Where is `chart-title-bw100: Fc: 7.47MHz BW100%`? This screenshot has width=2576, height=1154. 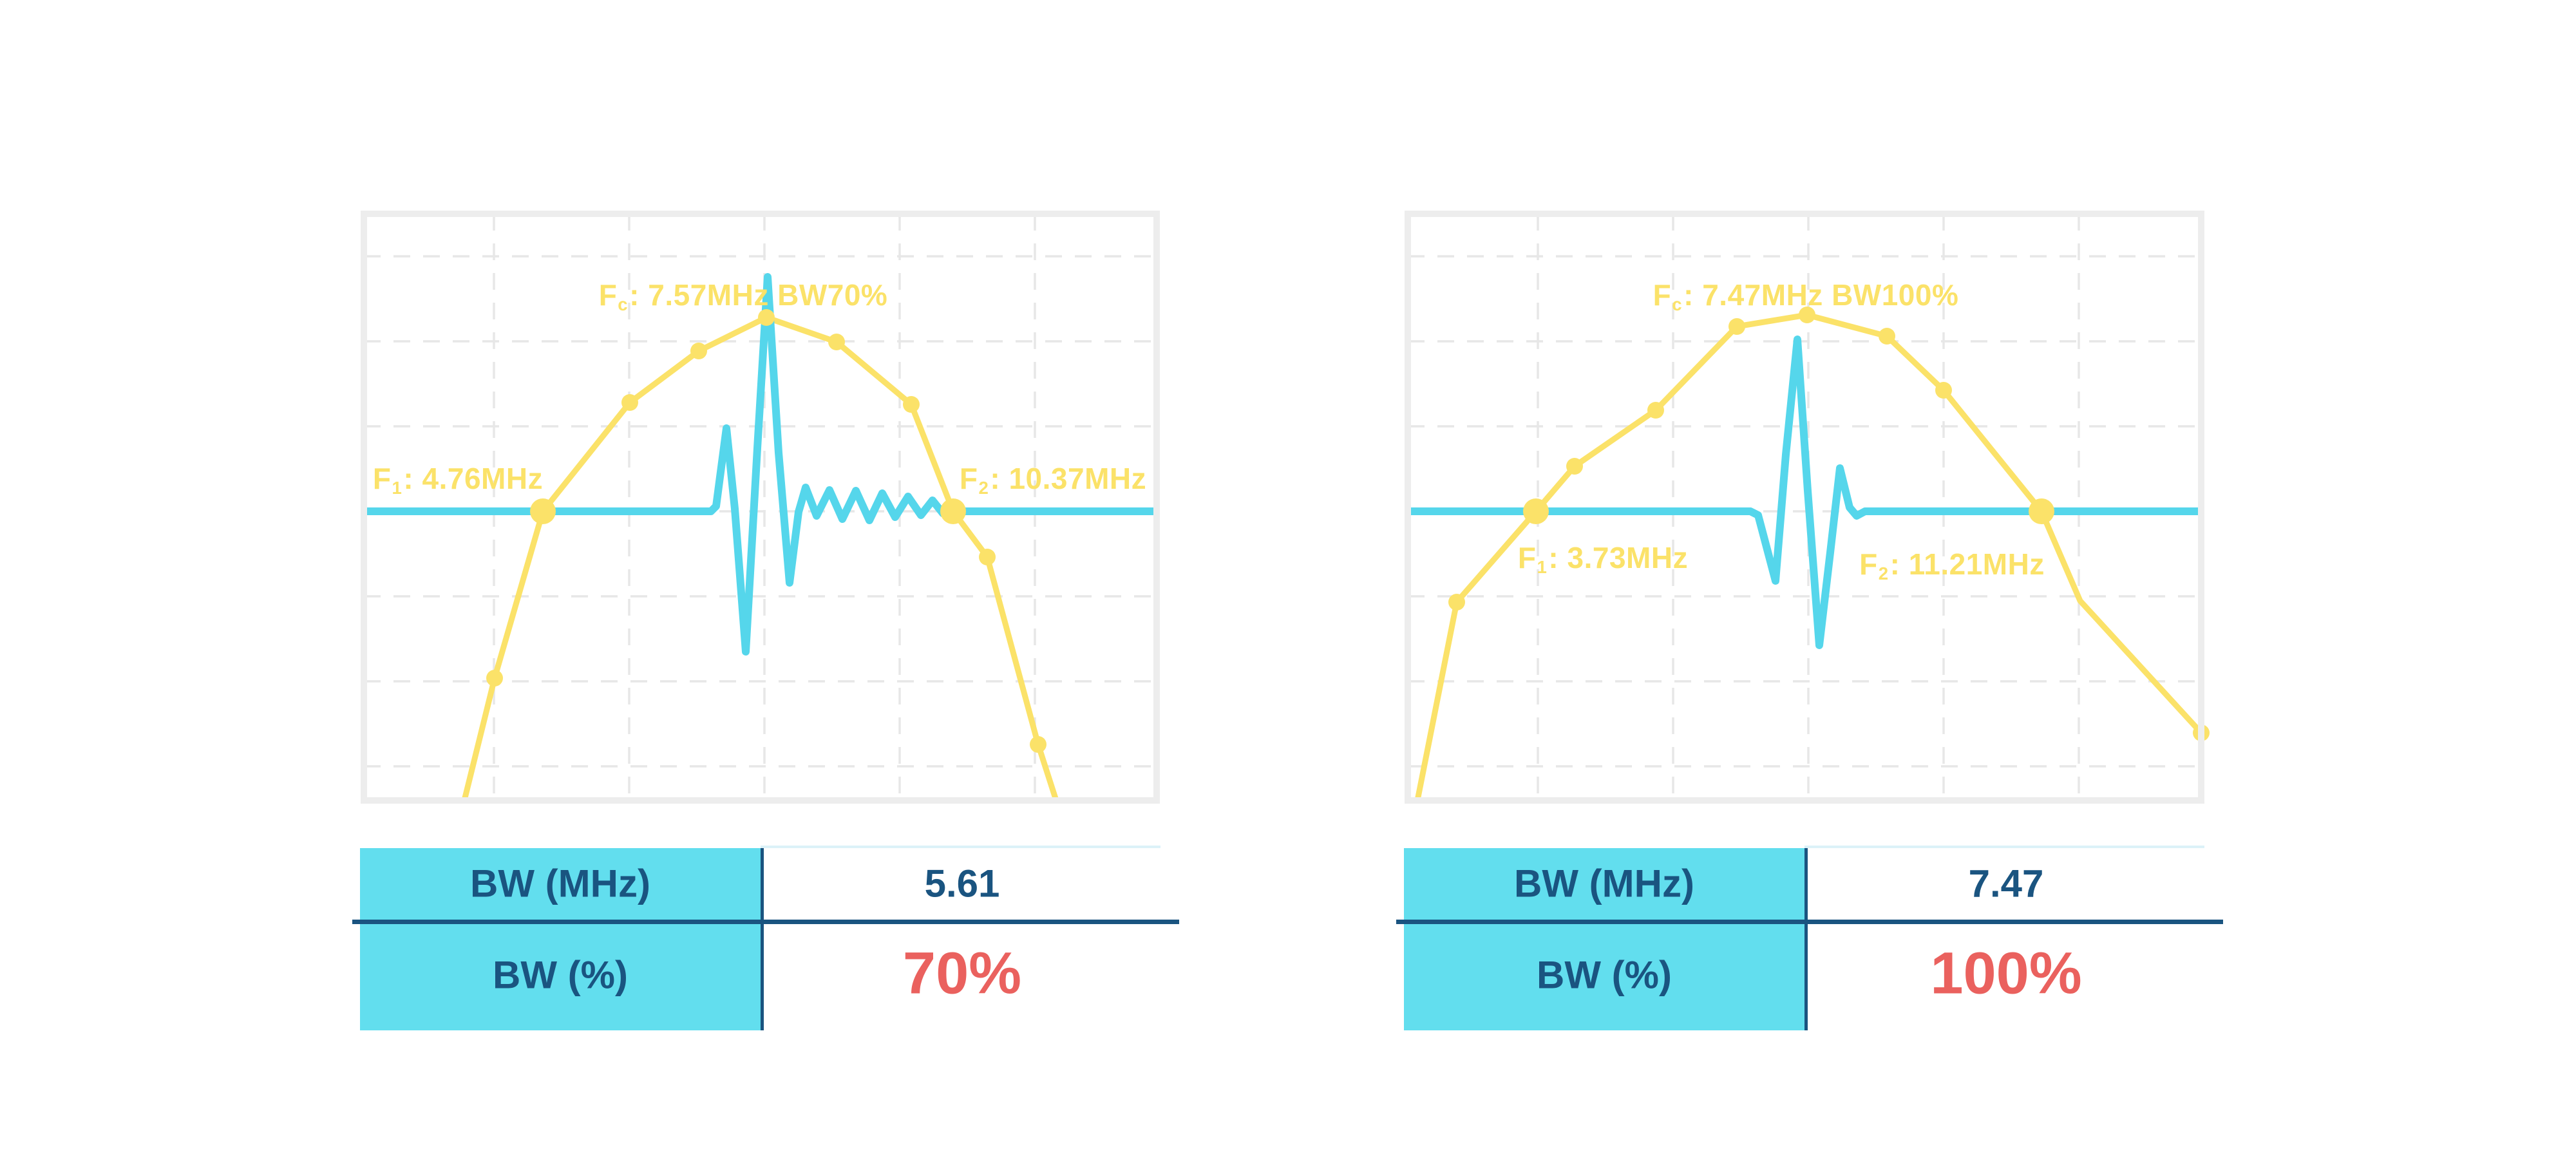
chart-title-bw100: Fc: 7.47MHz BW100% is located at coordinates (1806, 296).